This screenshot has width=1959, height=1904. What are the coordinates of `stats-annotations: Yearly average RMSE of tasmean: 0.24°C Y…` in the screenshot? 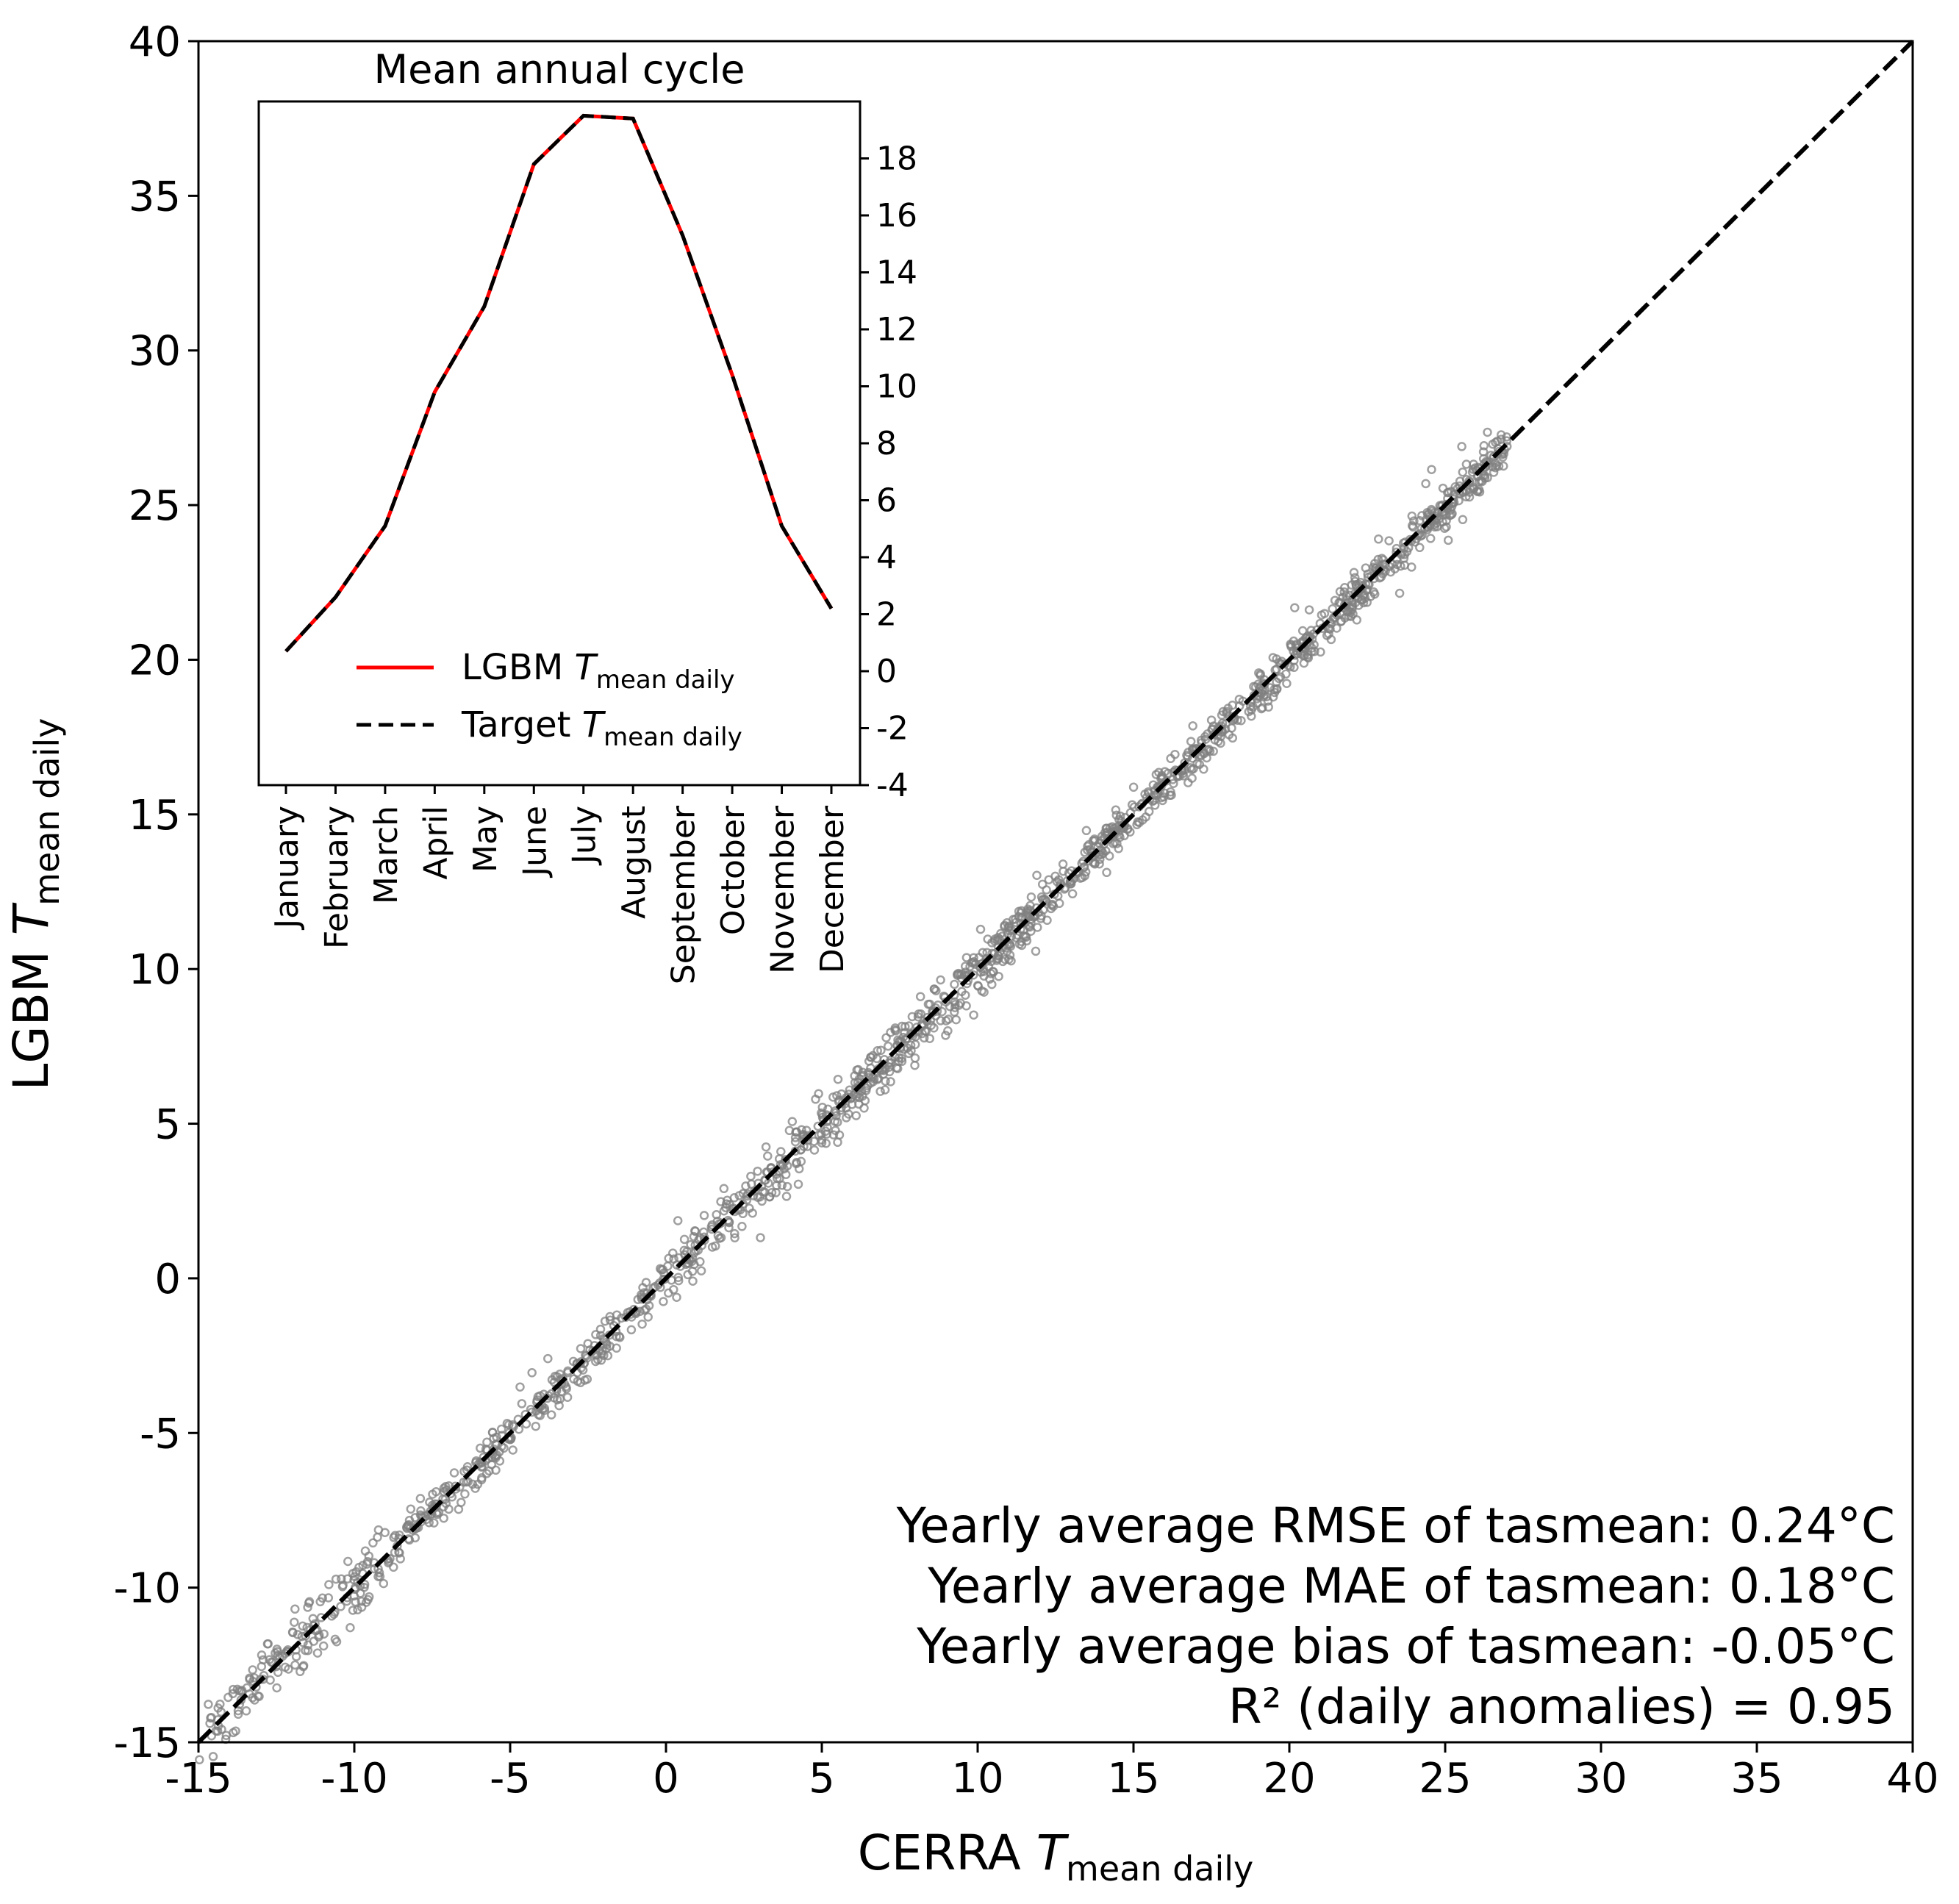 It's located at (1395, 1616).